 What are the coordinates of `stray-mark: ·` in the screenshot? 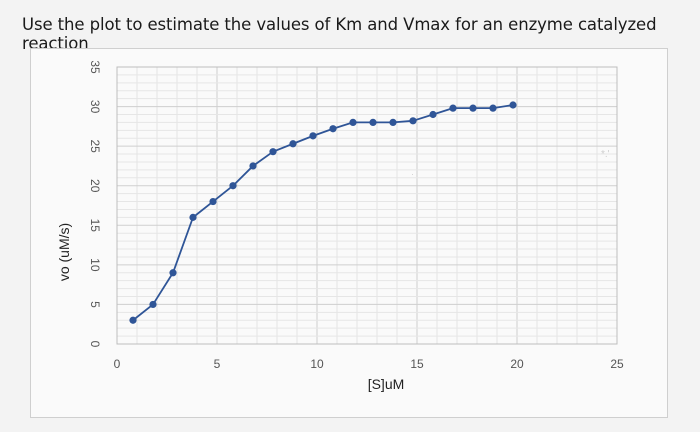 It's located at (412, 174).